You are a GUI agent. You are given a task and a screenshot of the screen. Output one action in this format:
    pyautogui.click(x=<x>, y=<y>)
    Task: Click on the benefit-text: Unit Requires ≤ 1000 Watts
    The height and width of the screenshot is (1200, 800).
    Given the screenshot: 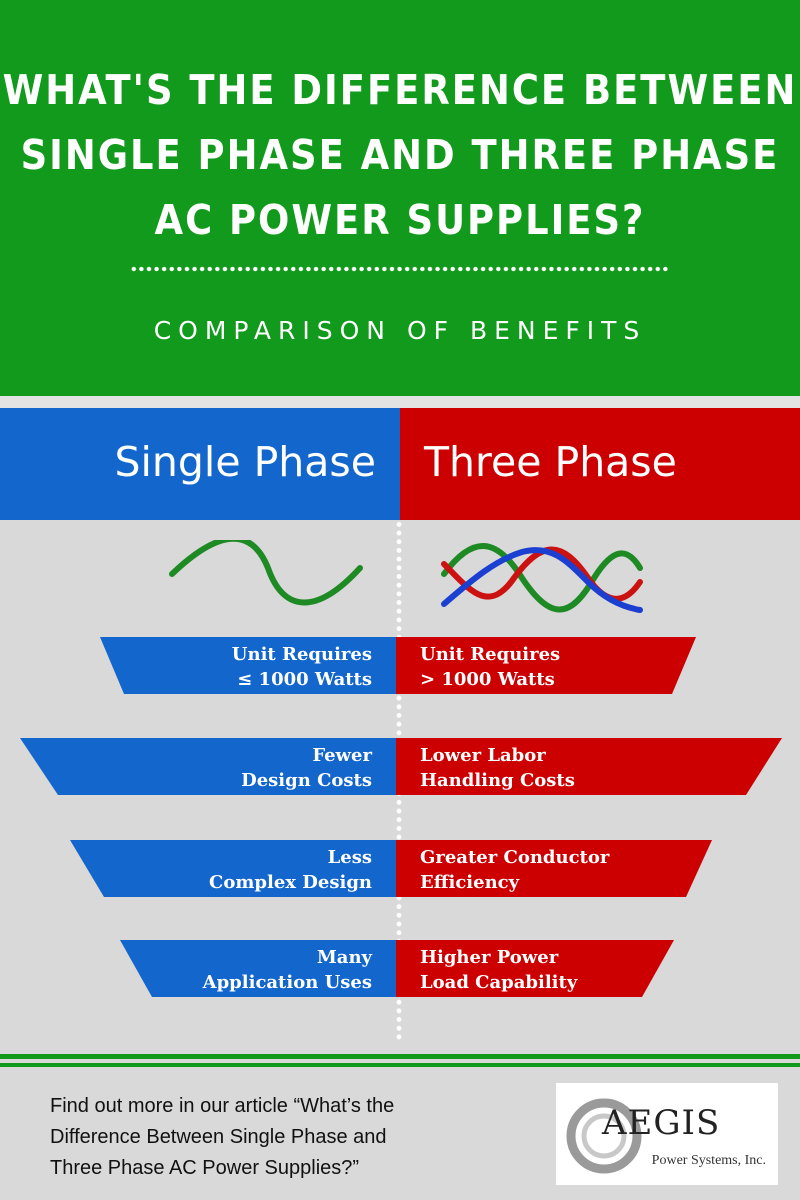 What is the action you would take?
    pyautogui.click(x=301, y=667)
    